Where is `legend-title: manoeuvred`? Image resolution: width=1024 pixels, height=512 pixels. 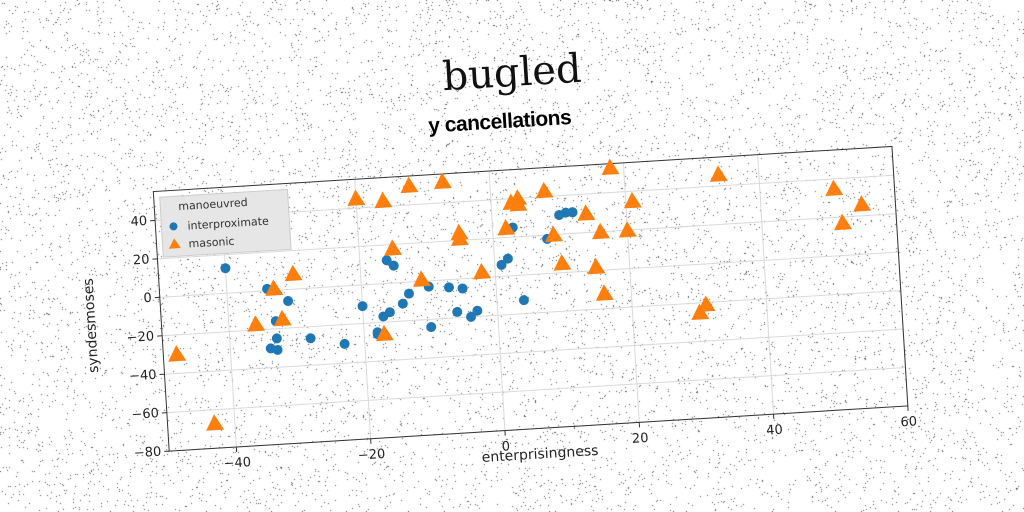 legend-title: manoeuvred is located at coordinates (213, 204).